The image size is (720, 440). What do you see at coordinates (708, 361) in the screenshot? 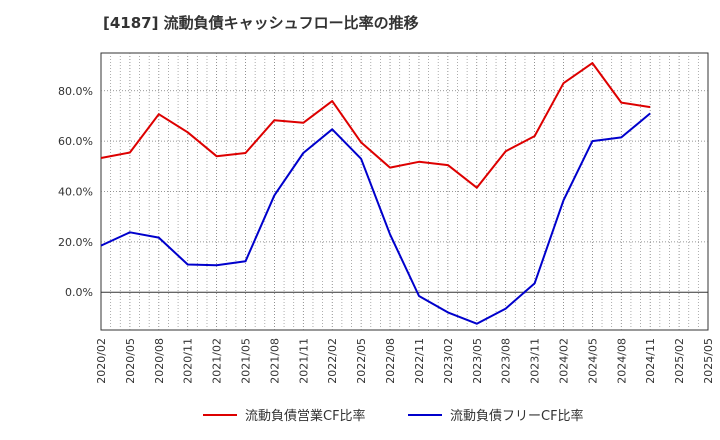
I see `x-tick-label: 2025/05` at bounding box center [708, 361].